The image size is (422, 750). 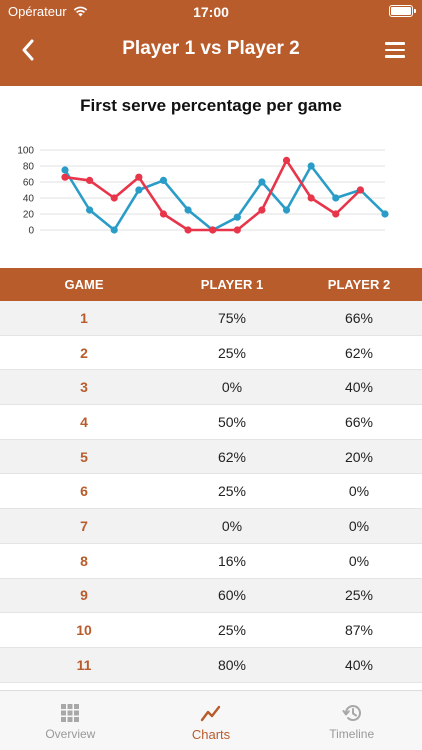 What do you see at coordinates (84, 421) in the screenshot?
I see `game-number: 4` at bounding box center [84, 421].